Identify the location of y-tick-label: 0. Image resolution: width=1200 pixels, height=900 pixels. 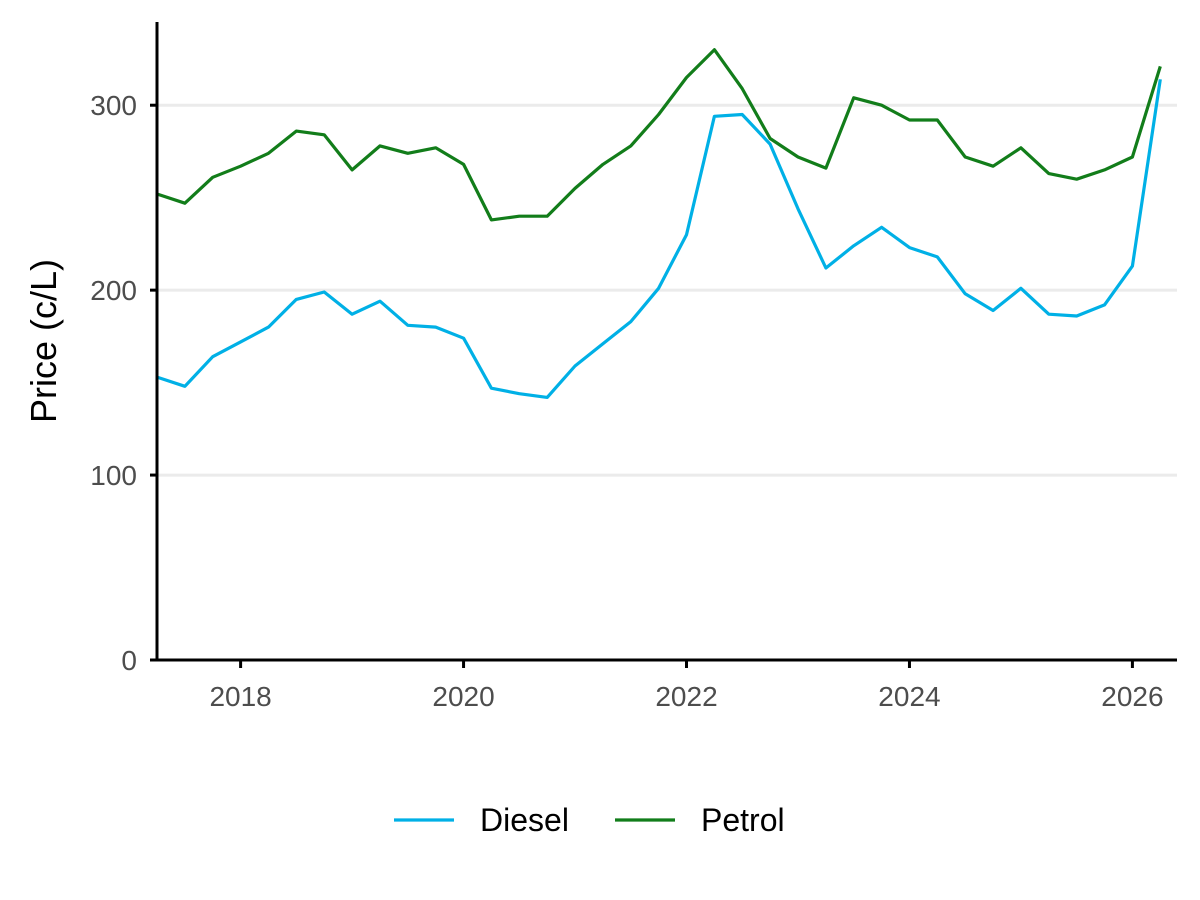
(129, 660).